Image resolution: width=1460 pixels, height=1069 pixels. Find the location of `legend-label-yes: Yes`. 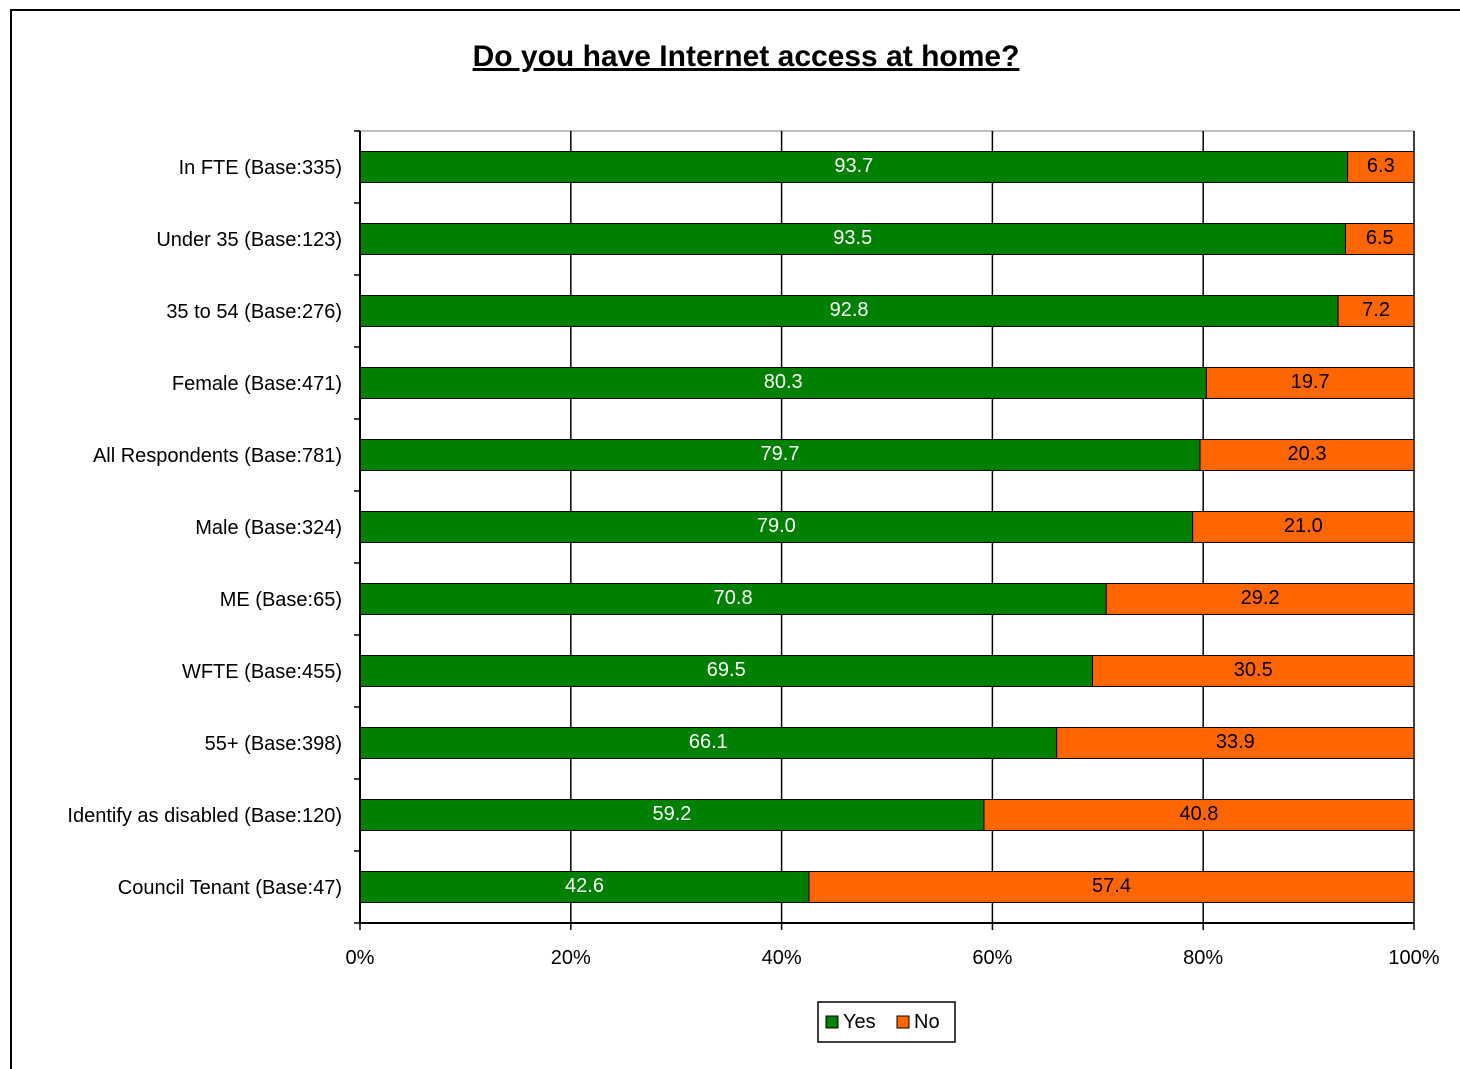

legend-label-yes: Yes is located at coordinates (859, 1022).